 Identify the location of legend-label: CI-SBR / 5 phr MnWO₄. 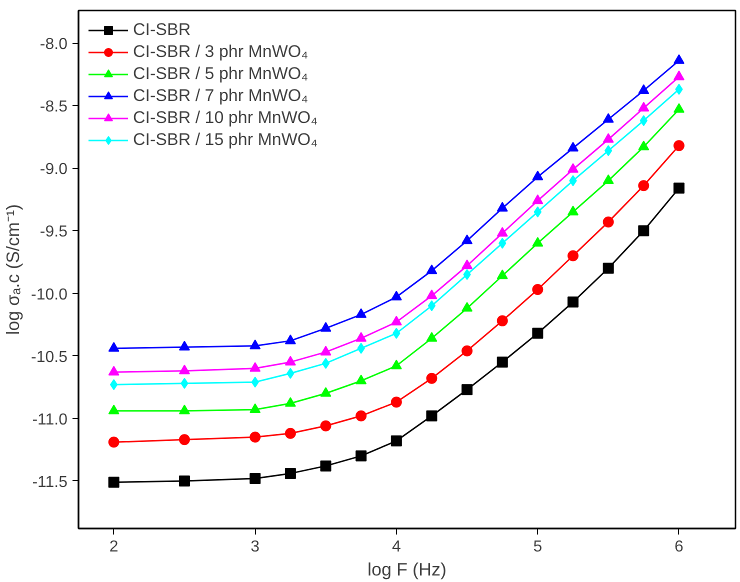
(220, 74).